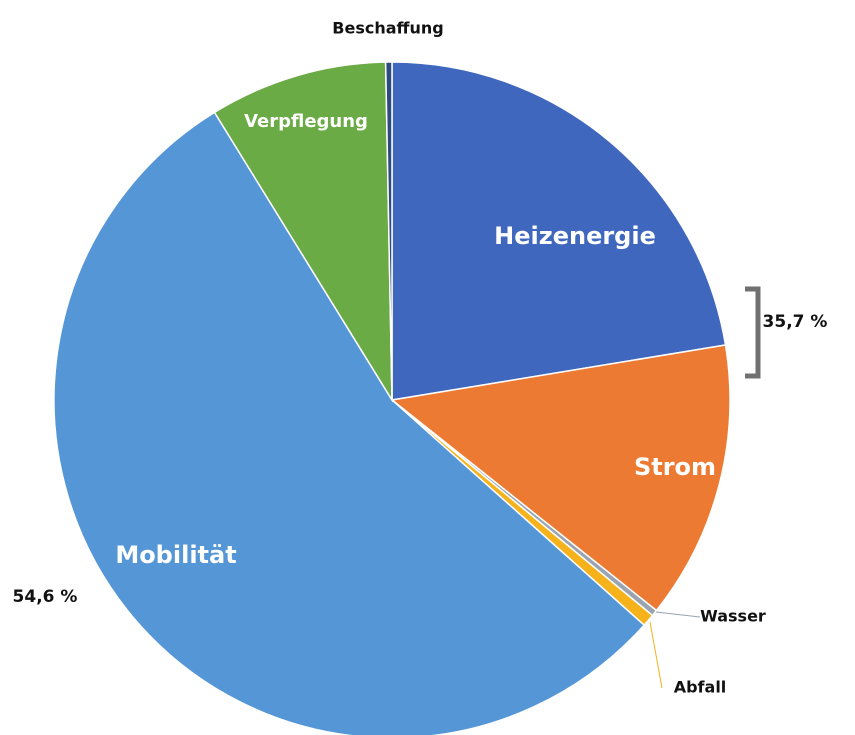 The image size is (855, 735). Describe the element at coordinates (175, 555) in the screenshot. I see `slice-label: Mobilität` at that location.